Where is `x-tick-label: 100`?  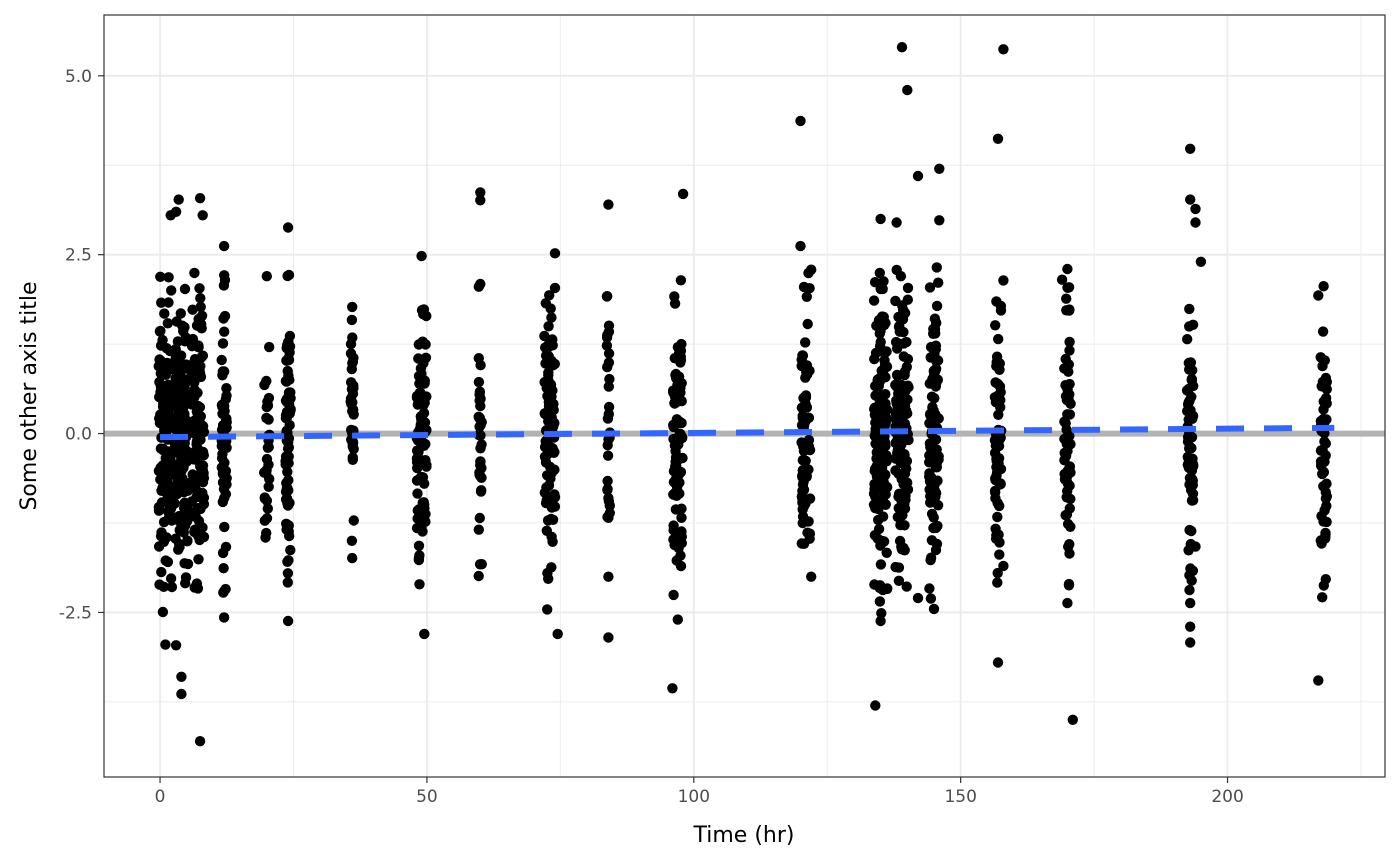
x-tick-label: 100 is located at coordinates (694, 797).